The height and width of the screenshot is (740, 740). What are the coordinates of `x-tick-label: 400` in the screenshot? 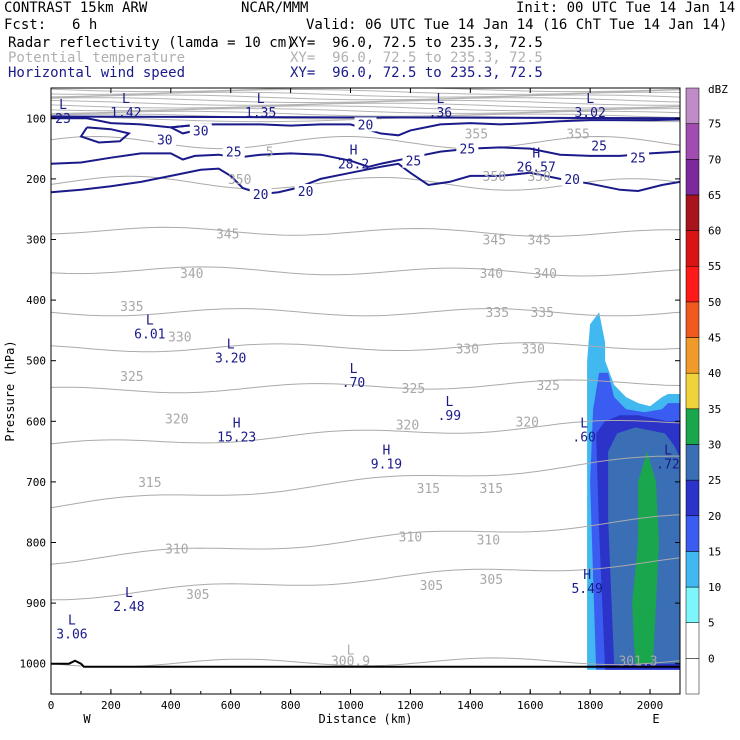 It's located at (171, 705).